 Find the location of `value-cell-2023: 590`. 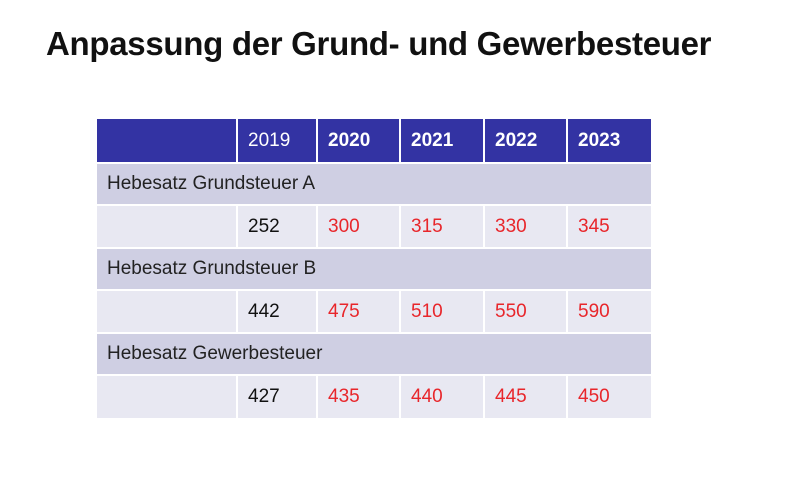

value-cell-2023: 590 is located at coordinates (608, 312).